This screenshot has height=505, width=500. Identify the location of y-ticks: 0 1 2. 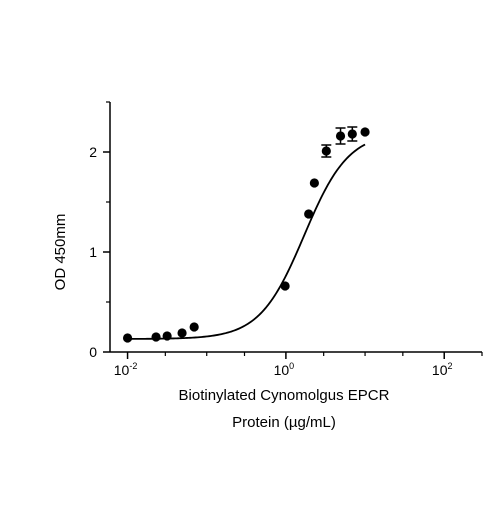
(99, 230).